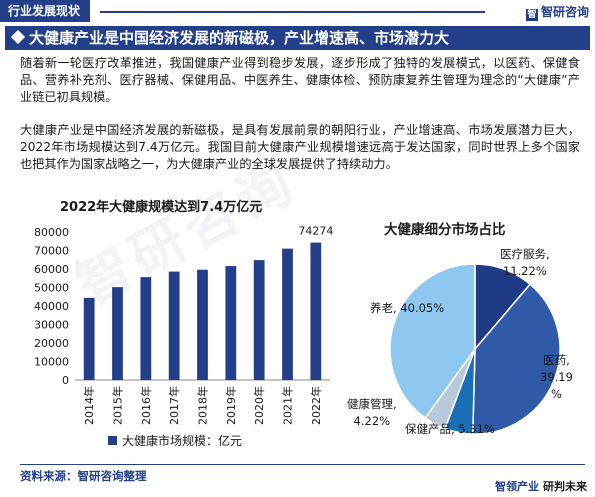 The width and height of the screenshot is (595, 497). I want to click on section-tag: 行业发展现状, so click(45, 11).